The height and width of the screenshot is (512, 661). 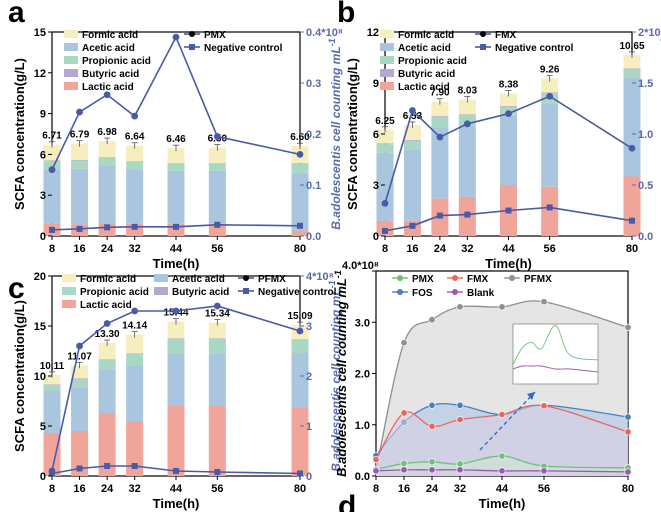 What do you see at coordinates (481, 293) in the screenshot?
I see `legend-label: Blank` at bounding box center [481, 293].